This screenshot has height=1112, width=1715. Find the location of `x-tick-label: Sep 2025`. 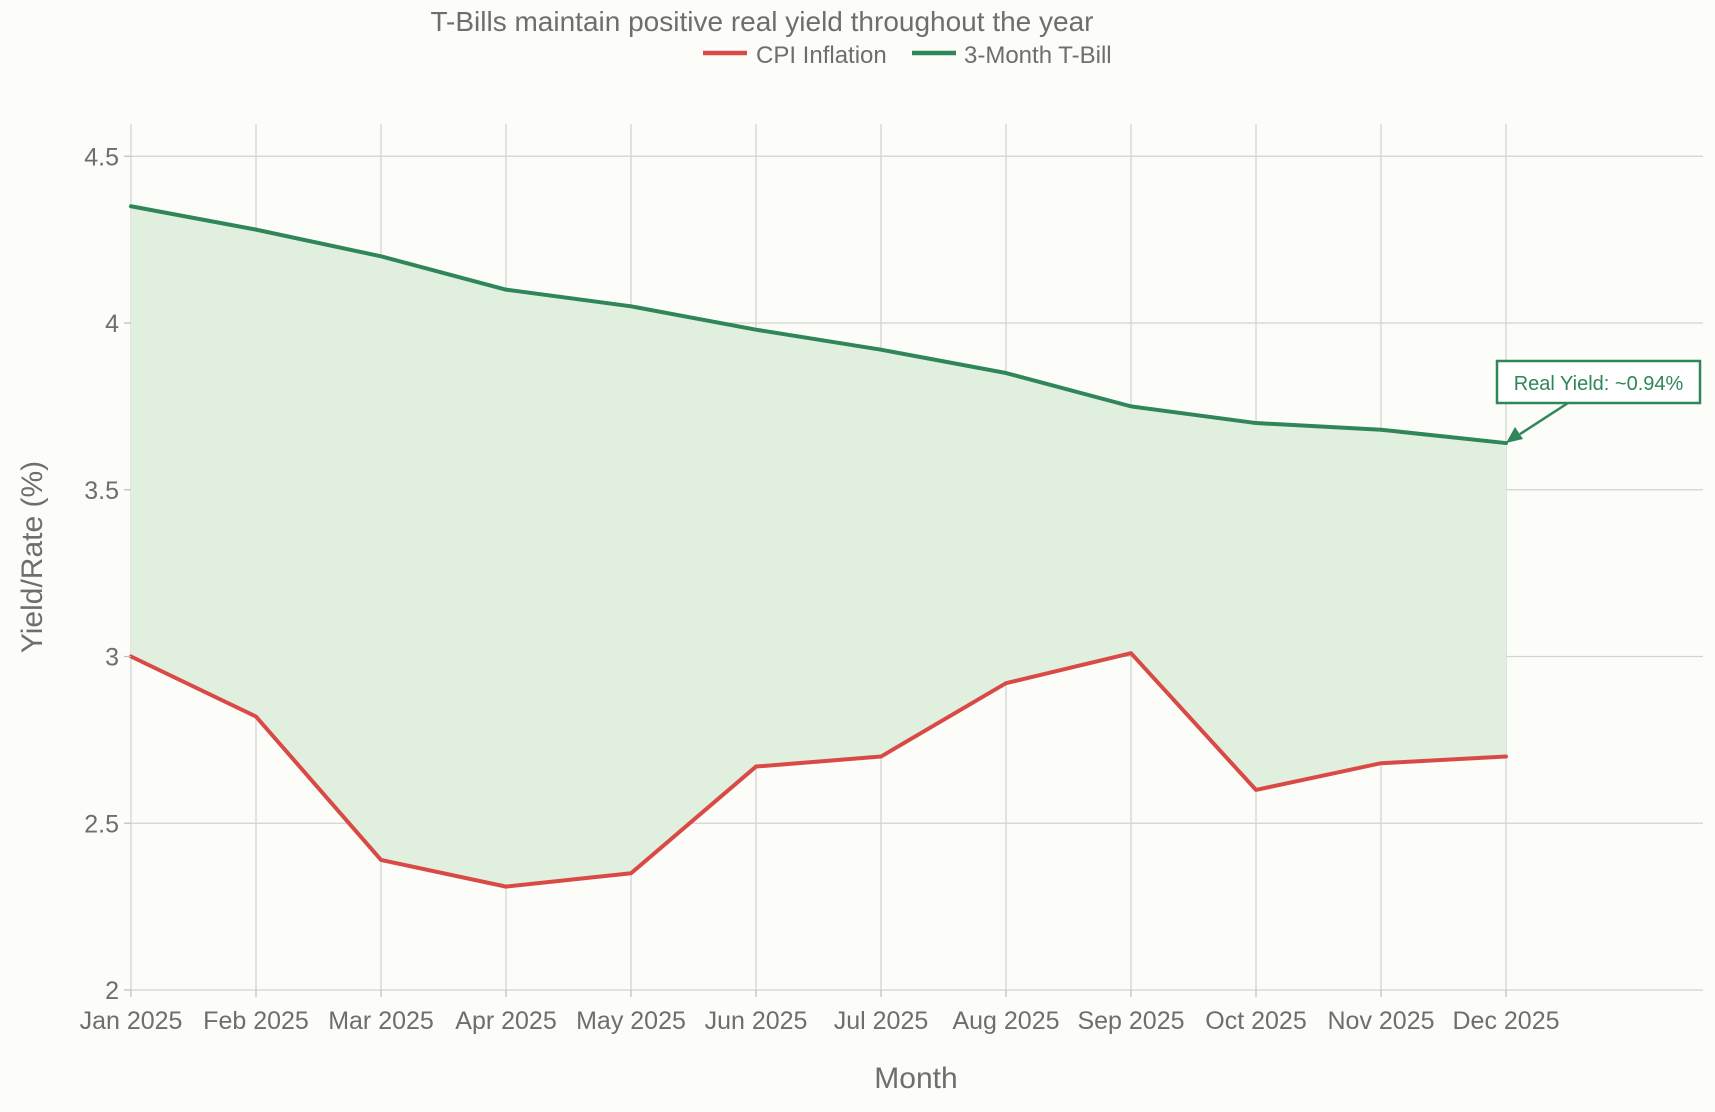

x-tick-label: Sep 2025 is located at coordinates (1130, 1021).